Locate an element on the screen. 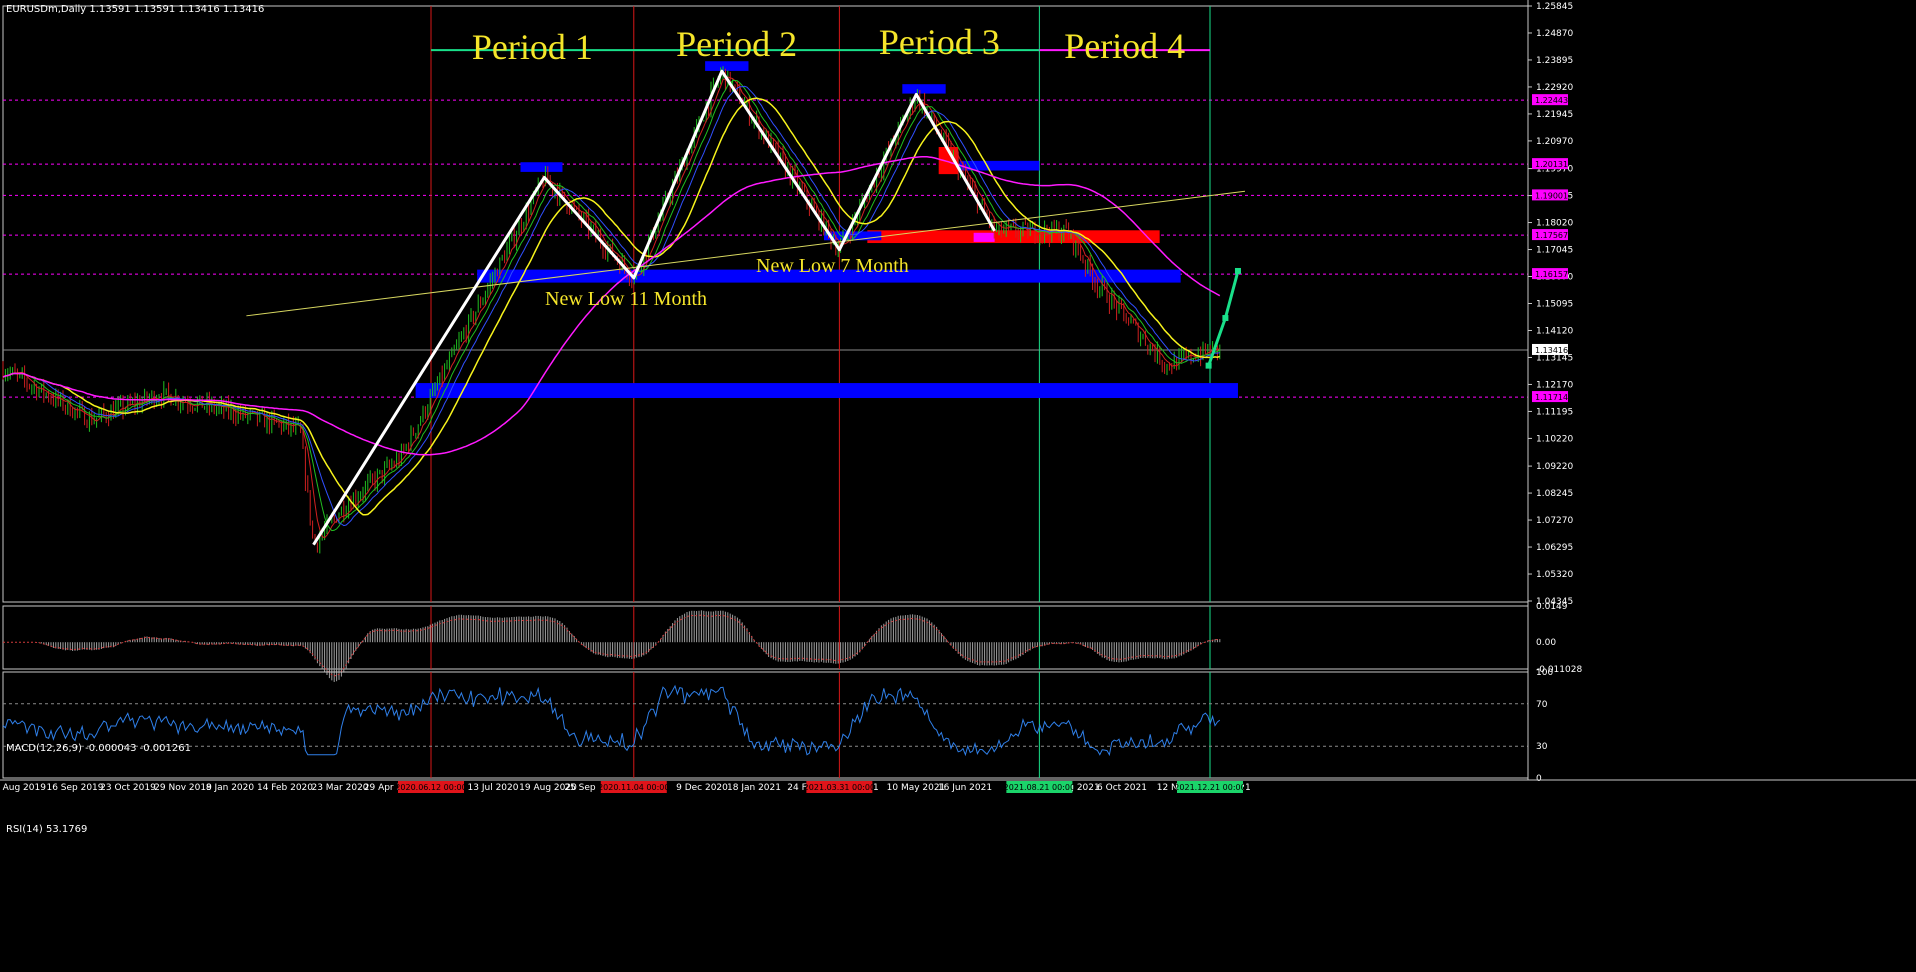 Image resolution: width=1916 pixels, height=972 pixels. x-tick-label: 16 Jun 2021 is located at coordinates (965, 788).